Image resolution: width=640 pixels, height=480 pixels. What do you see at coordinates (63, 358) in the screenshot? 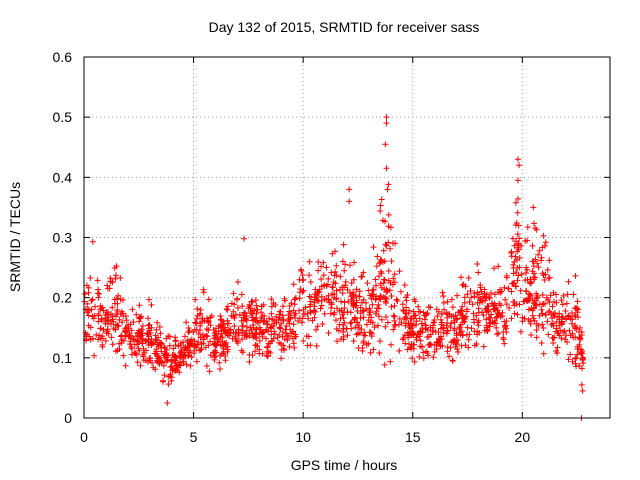
I see `y-tick-label: 0.1` at bounding box center [63, 358].